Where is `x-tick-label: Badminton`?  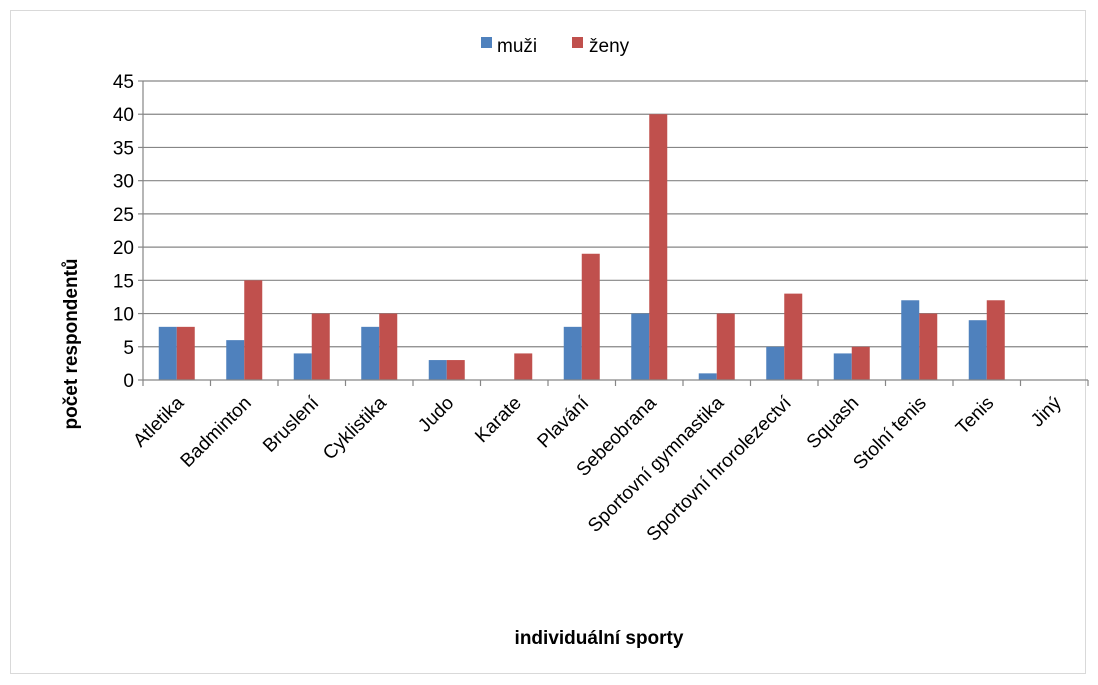
x-tick-label: Badminton is located at coordinates (216, 432).